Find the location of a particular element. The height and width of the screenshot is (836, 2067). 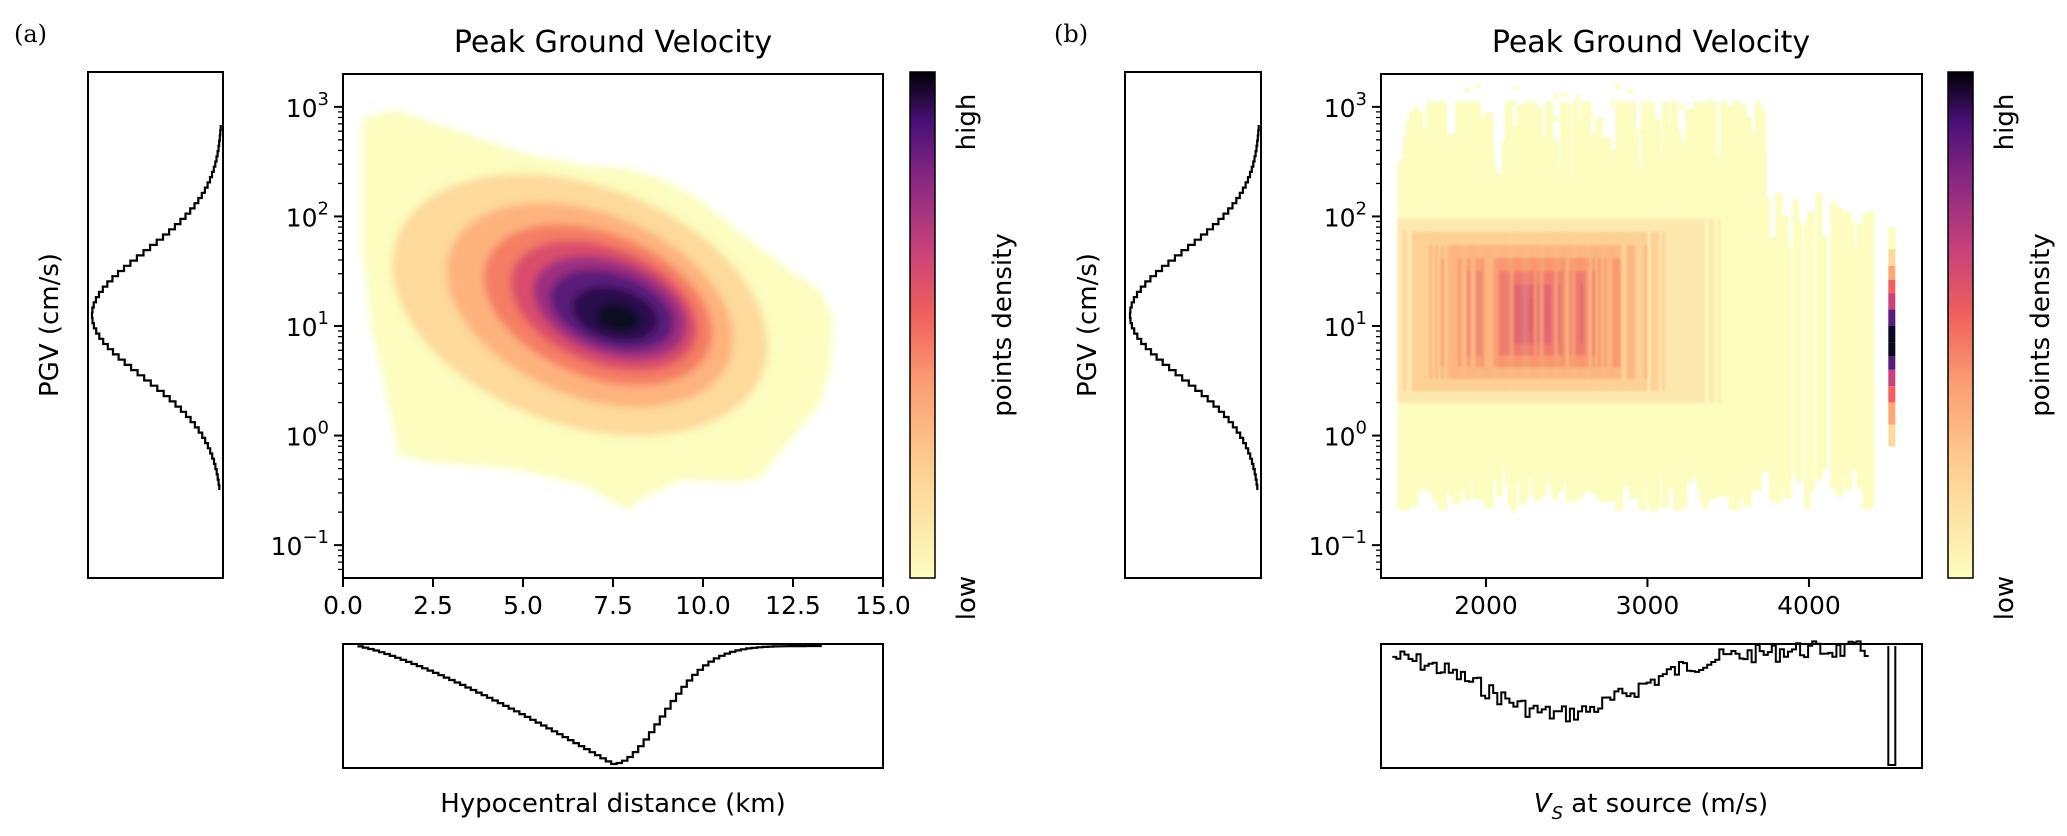

panel-b-y-marginal-frame is located at coordinates (1193, 325).